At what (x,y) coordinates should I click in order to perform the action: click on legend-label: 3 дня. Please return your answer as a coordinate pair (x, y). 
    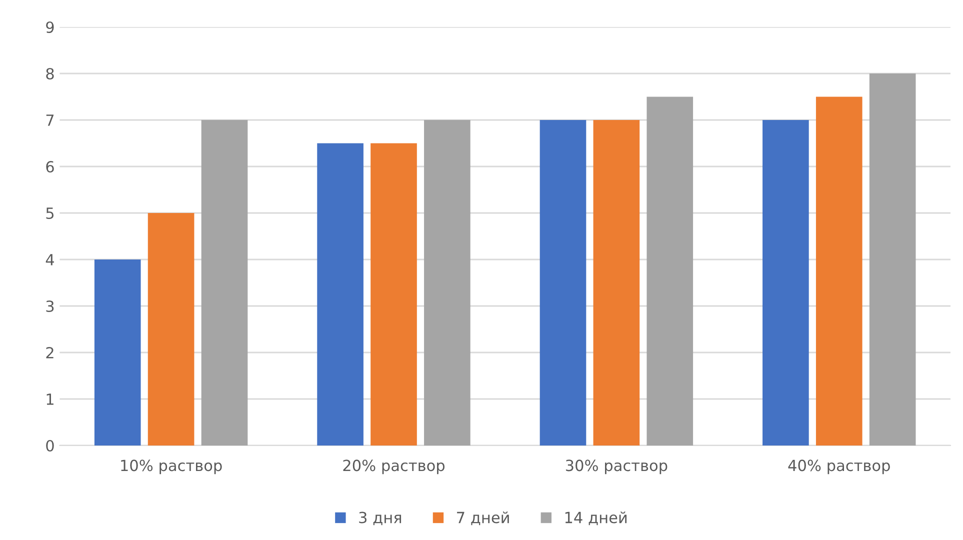
    Looking at the image, I should click on (380, 519).